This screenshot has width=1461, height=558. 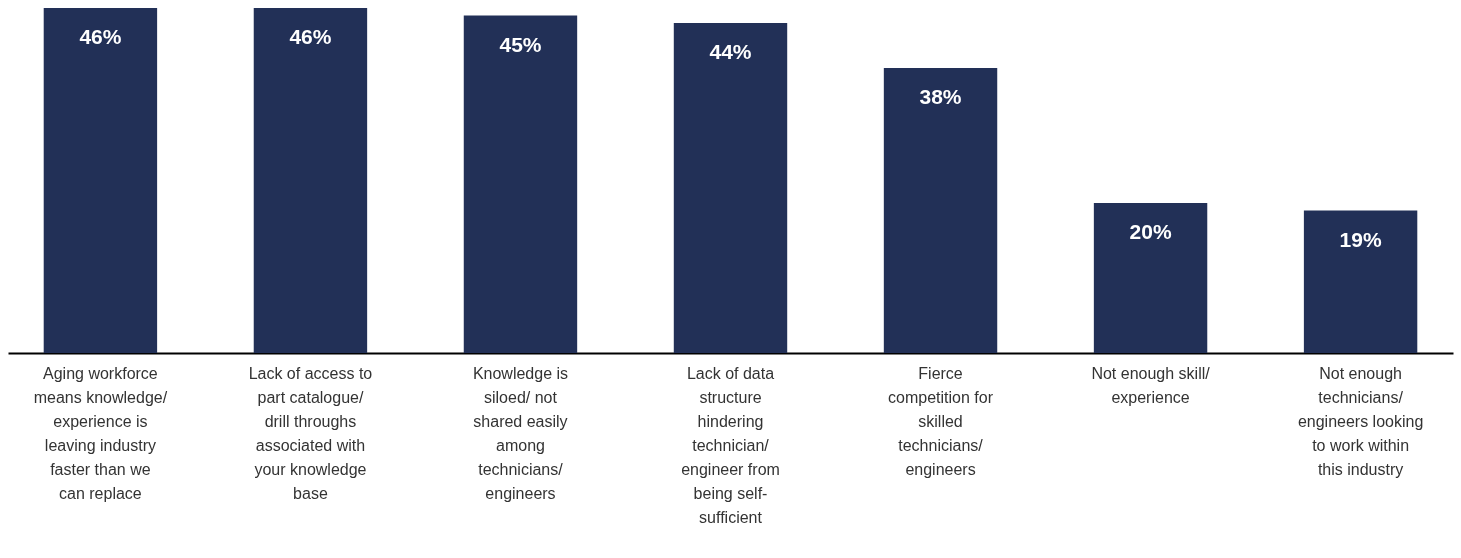 I want to click on data-label: 44%, so click(x=730, y=51).